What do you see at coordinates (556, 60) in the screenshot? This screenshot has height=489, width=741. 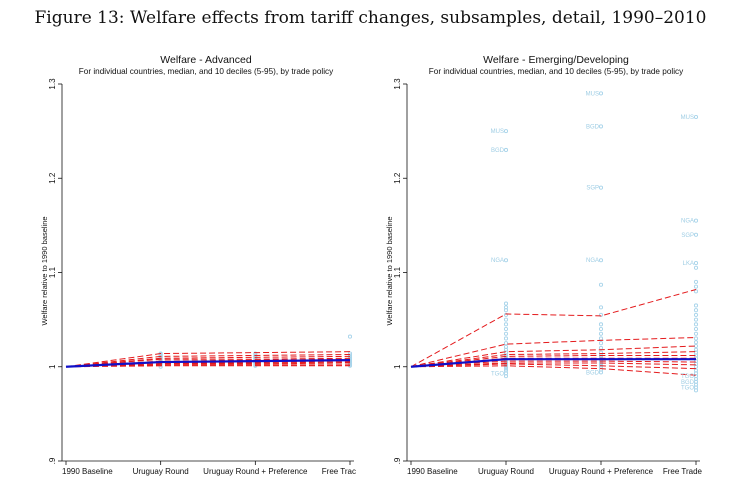 I see `panel-title: Welfare - Emerging/Developing` at bounding box center [556, 60].